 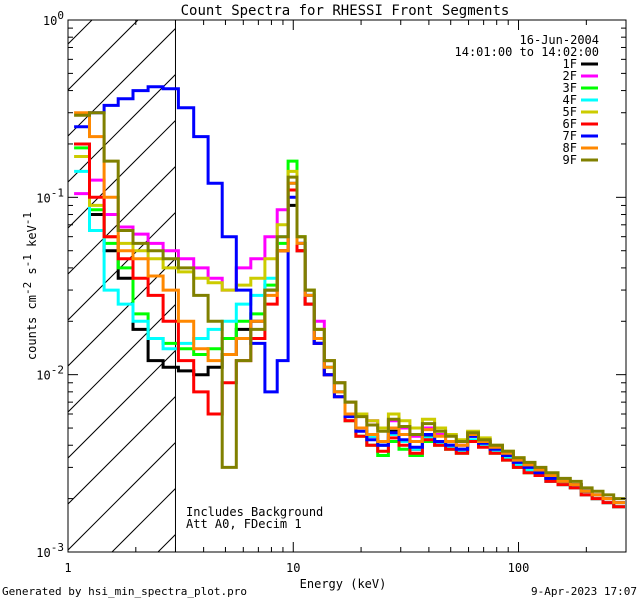 What do you see at coordinates (570, 148) in the screenshot?
I see `legend-label-8F: 8F` at bounding box center [570, 148].